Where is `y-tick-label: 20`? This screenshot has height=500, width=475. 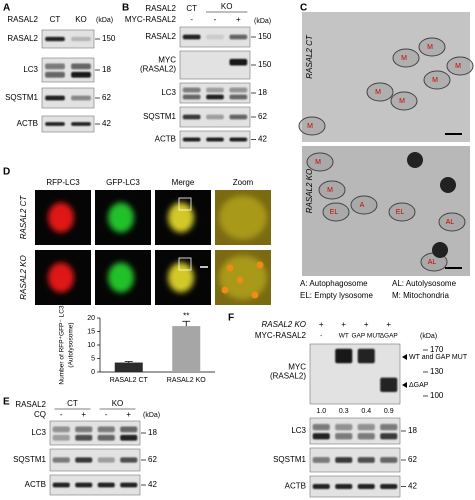 y-tick-label: 20 is located at coordinates (91, 318).